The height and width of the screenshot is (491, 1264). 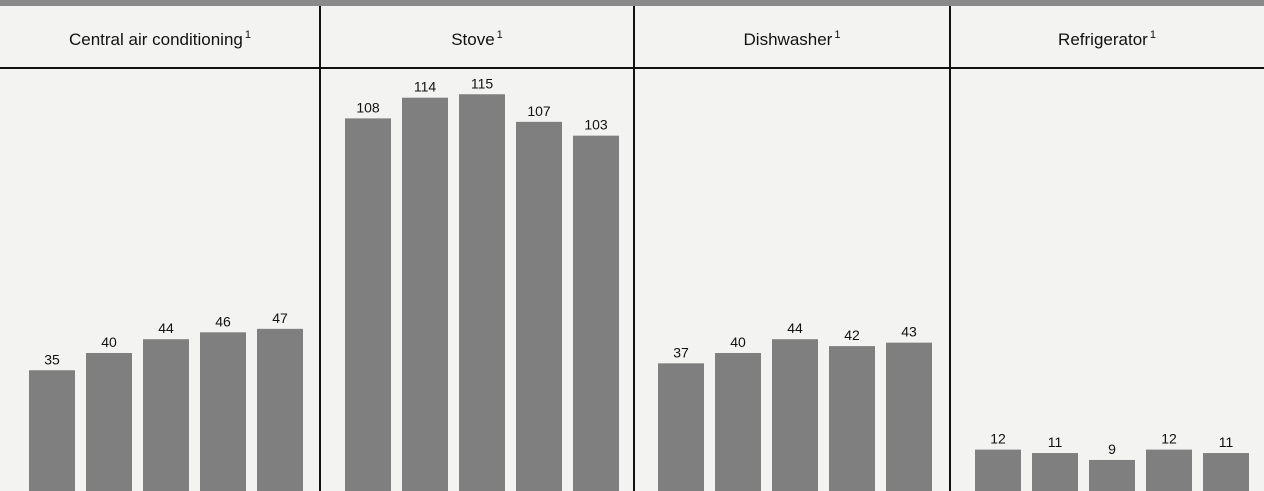 I want to click on bar-data-label: 107, so click(x=539, y=111).